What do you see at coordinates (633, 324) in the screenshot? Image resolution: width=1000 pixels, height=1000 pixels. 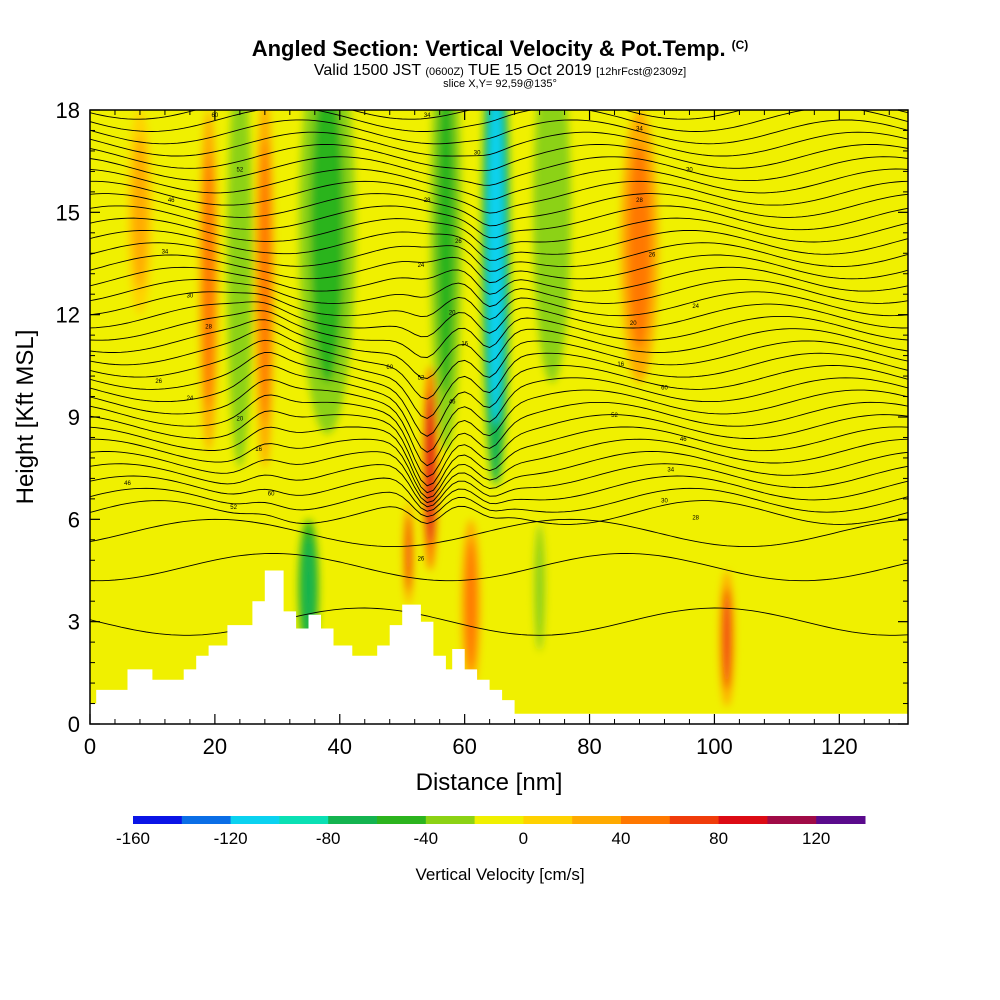 I see `contour-label: 20` at bounding box center [633, 324].